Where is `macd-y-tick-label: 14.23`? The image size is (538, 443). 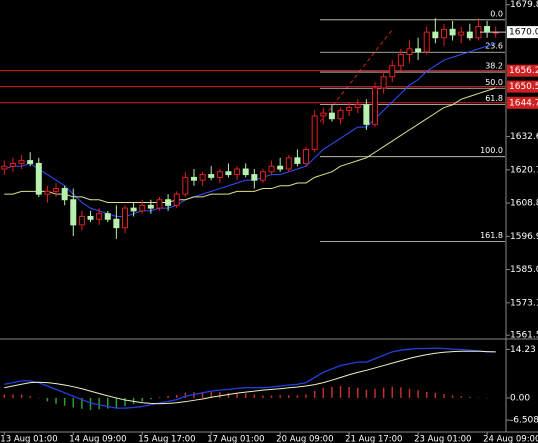
macd-y-tick-label: 14.23 is located at coordinates (523, 350).